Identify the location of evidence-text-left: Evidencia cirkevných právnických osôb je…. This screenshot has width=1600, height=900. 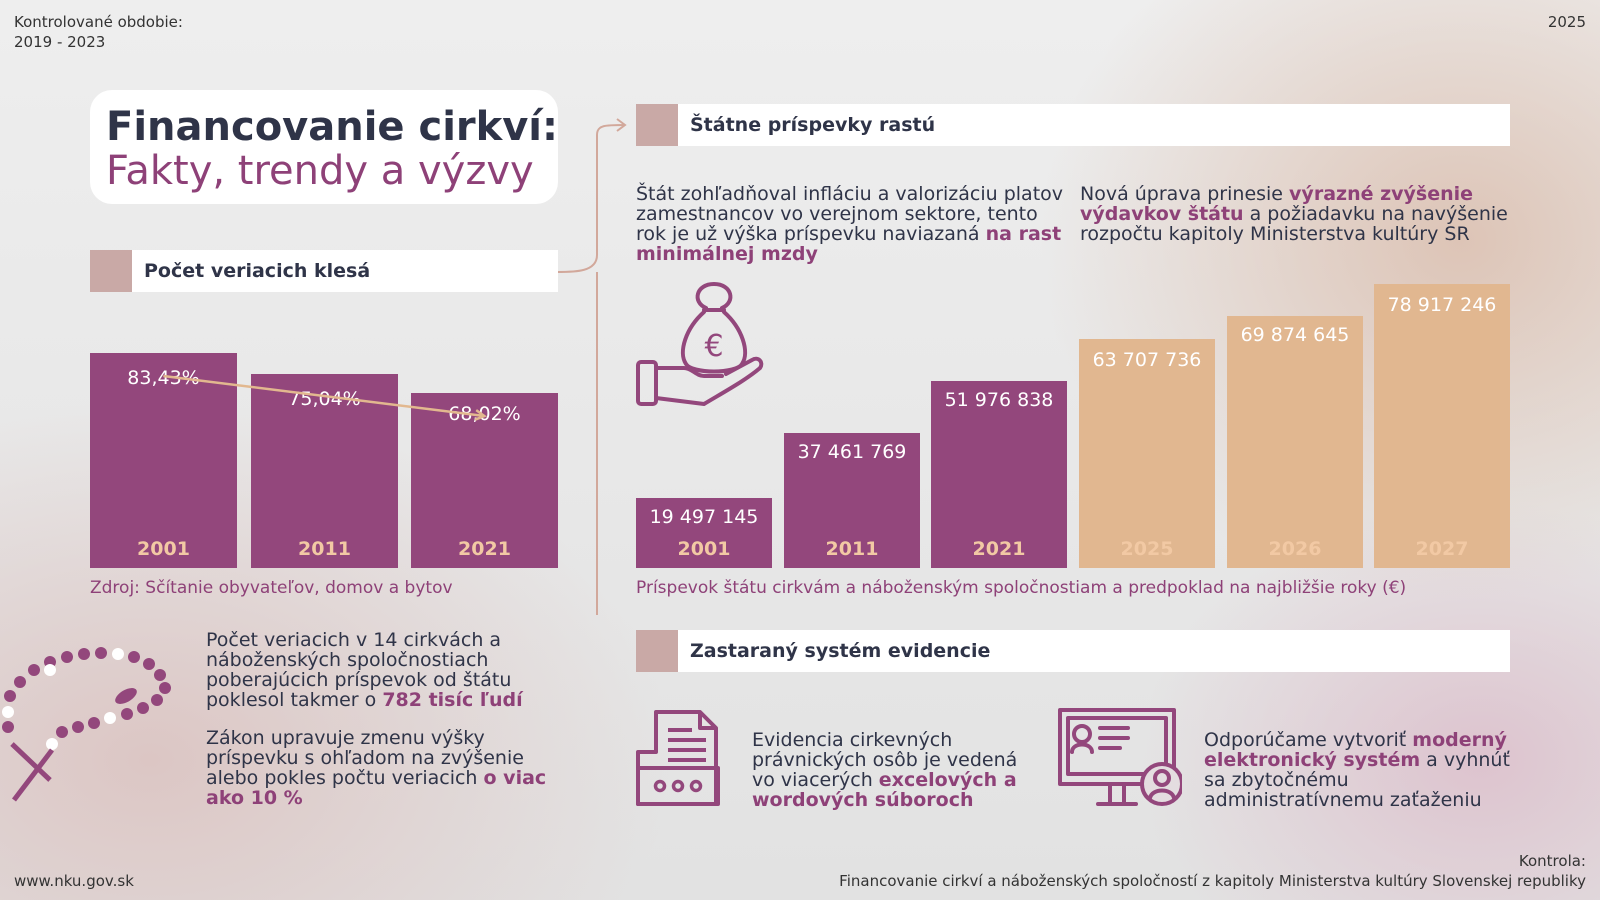
(897, 770).